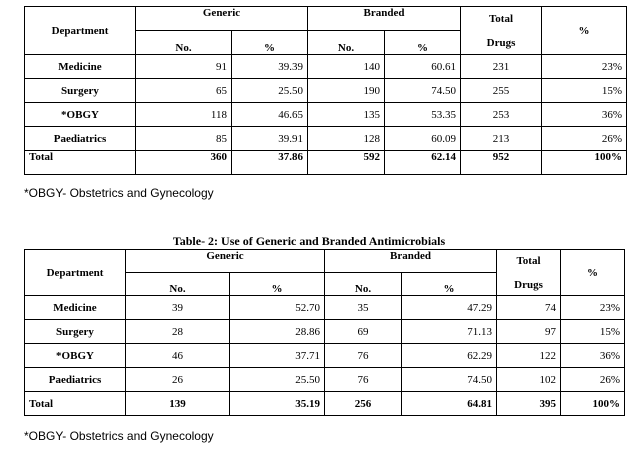  What do you see at coordinates (269, 66) in the screenshot?
I see `generic-pct-cell: 39.39` at bounding box center [269, 66].